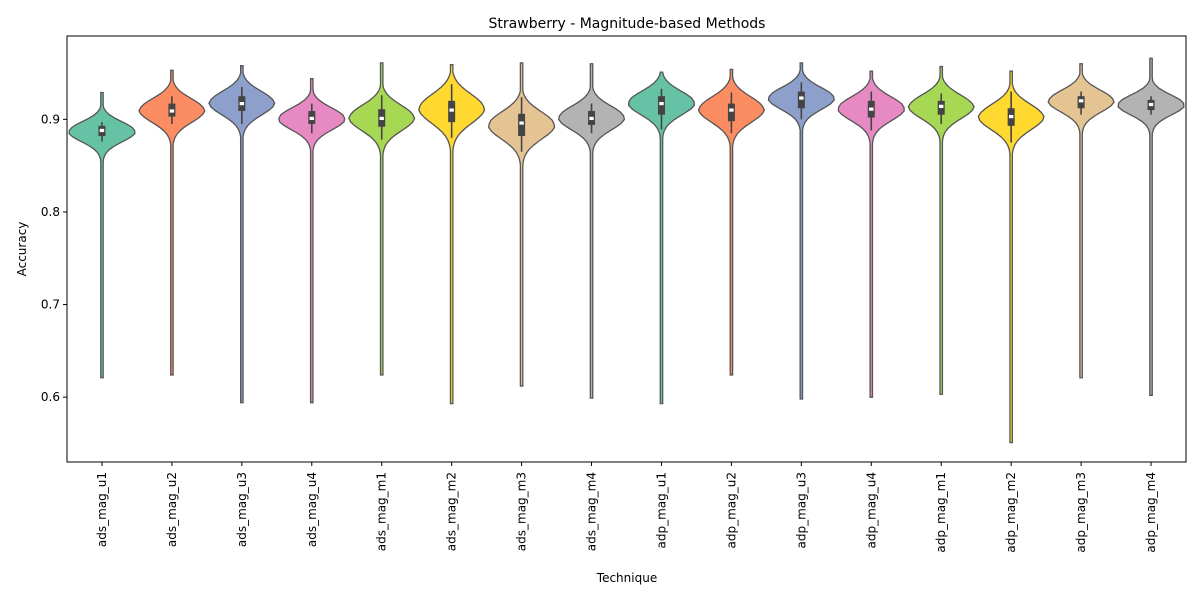 The width and height of the screenshot is (1200, 600). What do you see at coordinates (50, 119) in the screenshot?
I see `y-tick-label: 0.9` at bounding box center [50, 119].